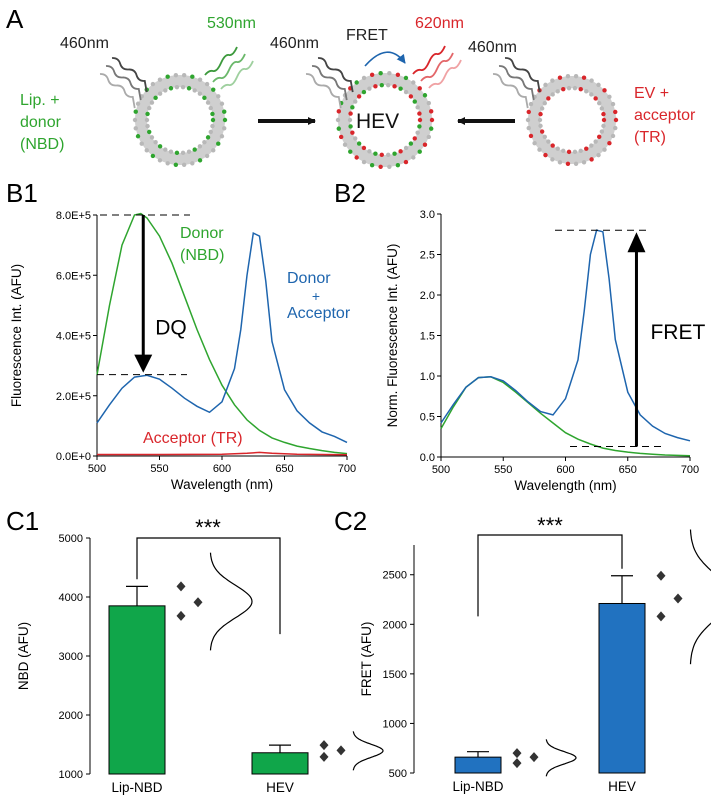 This screenshot has height=800, width=711. I want to click on y-axis-label: NBD (AFU), so click(23, 656).